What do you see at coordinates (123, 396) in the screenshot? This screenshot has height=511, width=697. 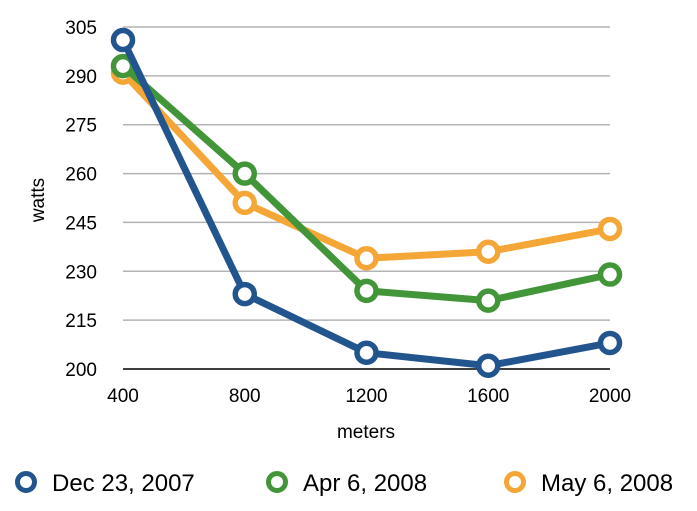 I see `x-tick-label: 400` at bounding box center [123, 396].